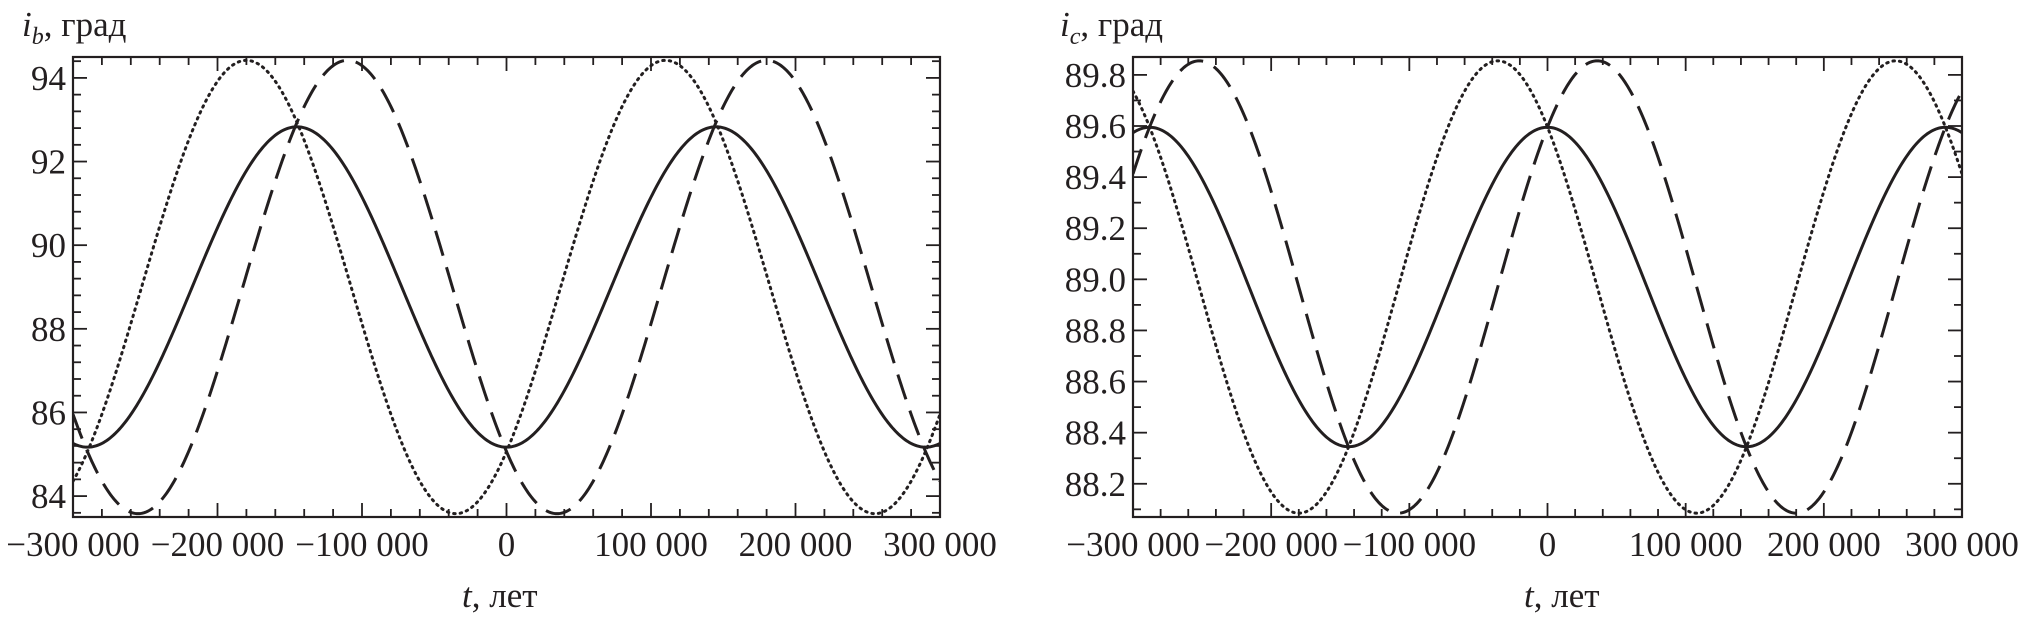  I want to click on y-tick-label: 86, so click(48, 412).